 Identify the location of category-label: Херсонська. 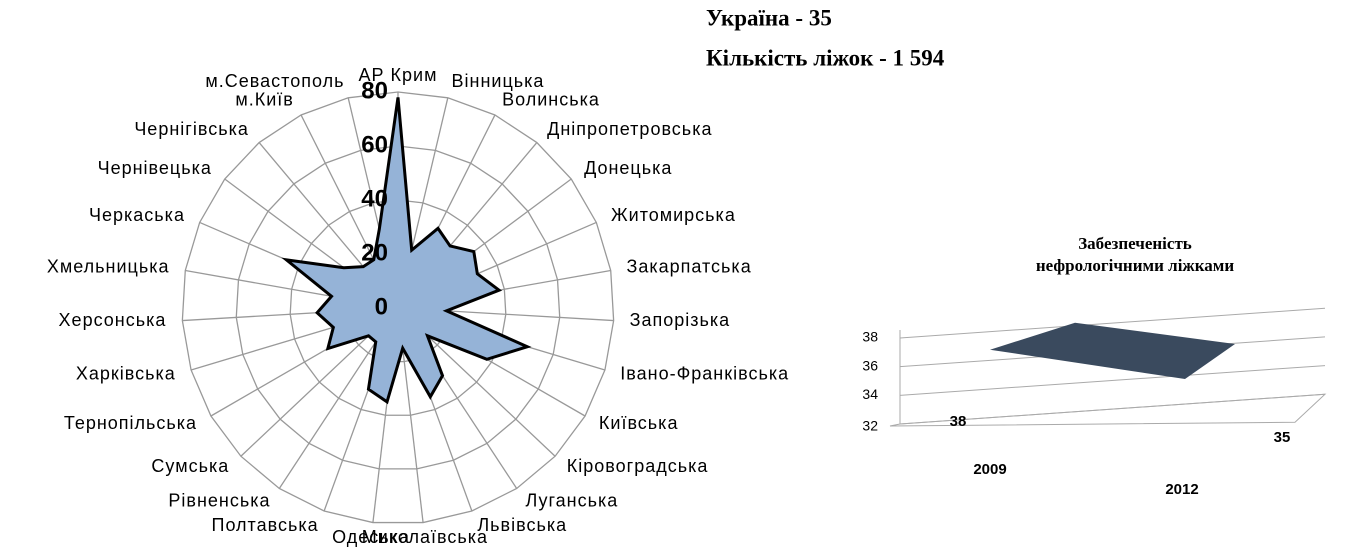
(113, 320).